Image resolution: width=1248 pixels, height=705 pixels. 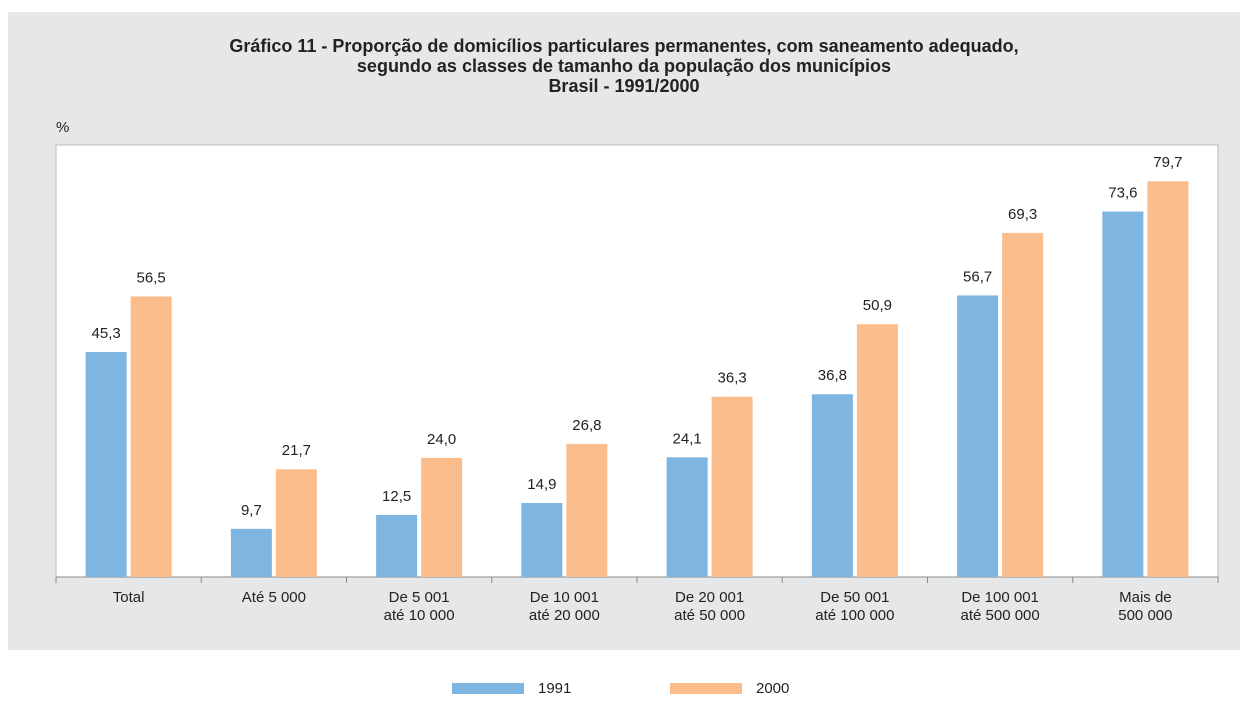 I want to click on data-label: 12,5, so click(x=396, y=496).